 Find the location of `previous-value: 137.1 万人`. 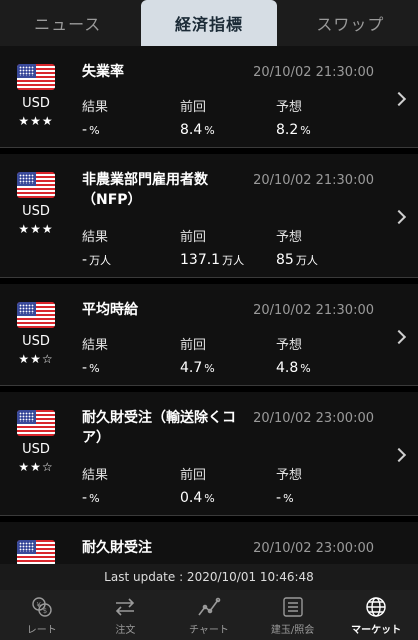

previous-value: 137.1 万人 is located at coordinates (212, 260).